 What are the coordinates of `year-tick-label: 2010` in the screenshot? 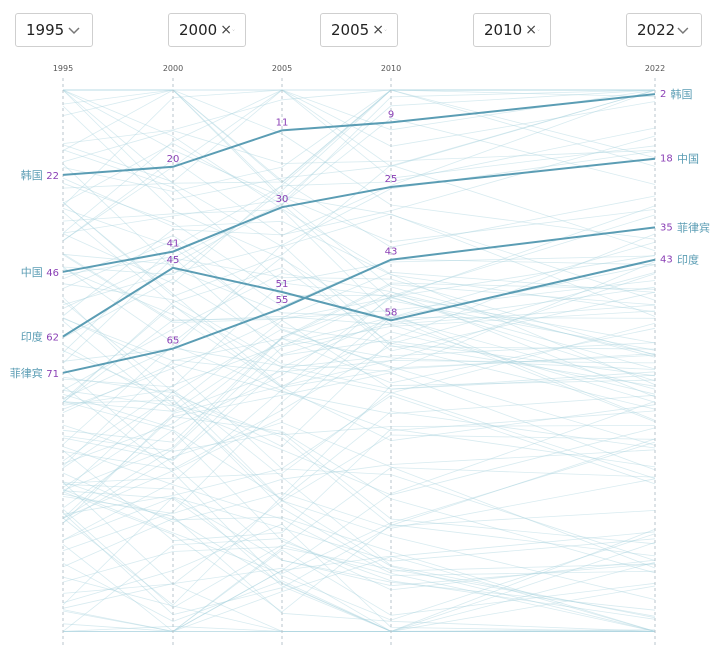 It's located at (391, 68).